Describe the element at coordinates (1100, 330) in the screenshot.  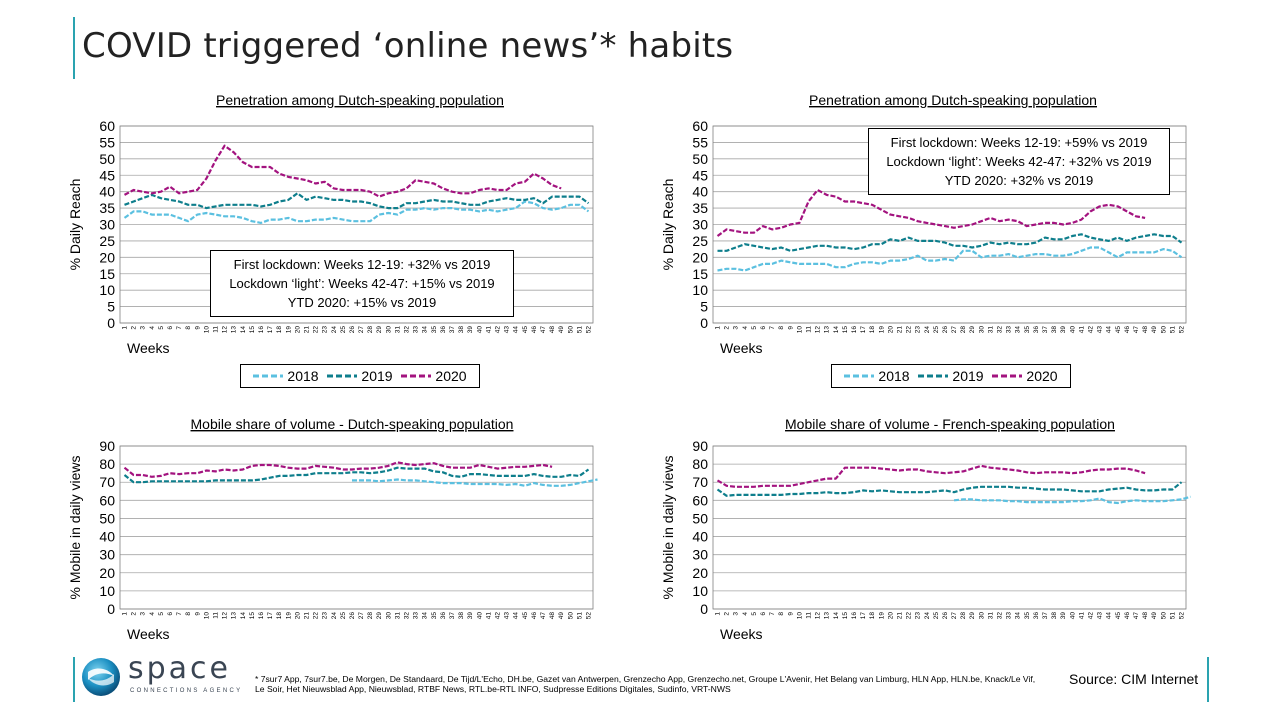
I see `x-tick-label: 43` at that location.